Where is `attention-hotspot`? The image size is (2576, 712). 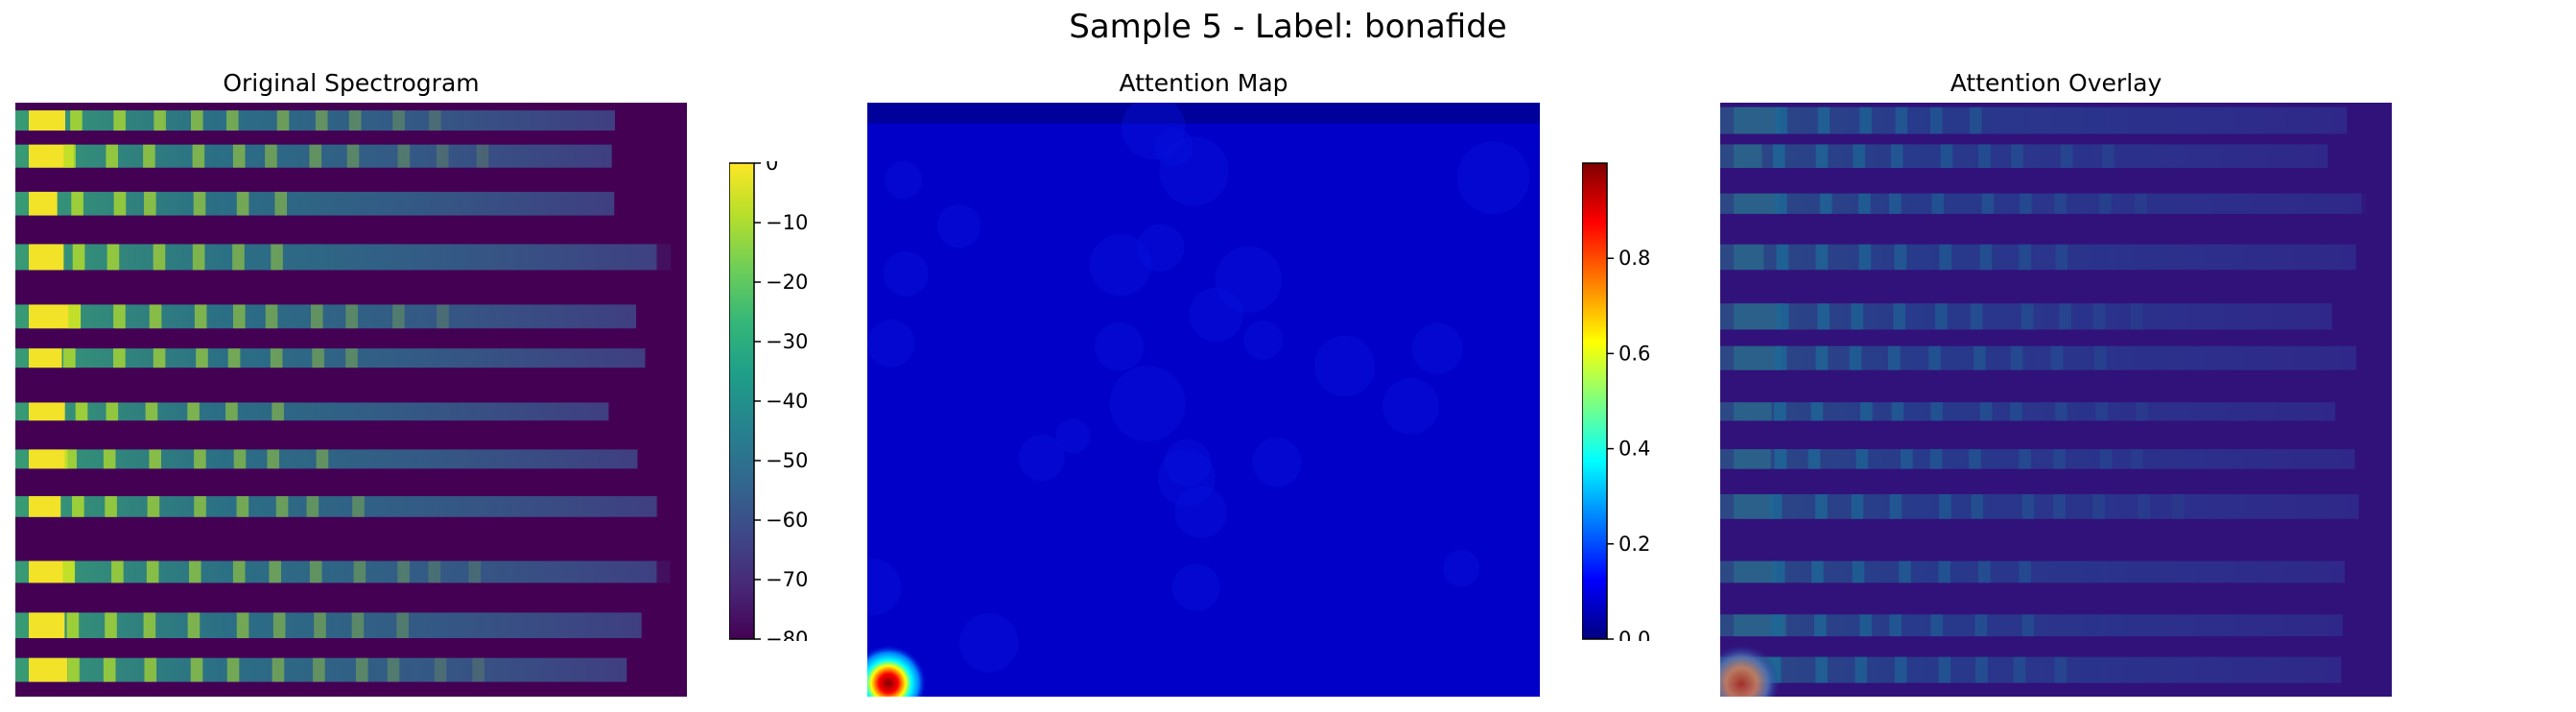 attention-hotspot is located at coordinates (897, 671).